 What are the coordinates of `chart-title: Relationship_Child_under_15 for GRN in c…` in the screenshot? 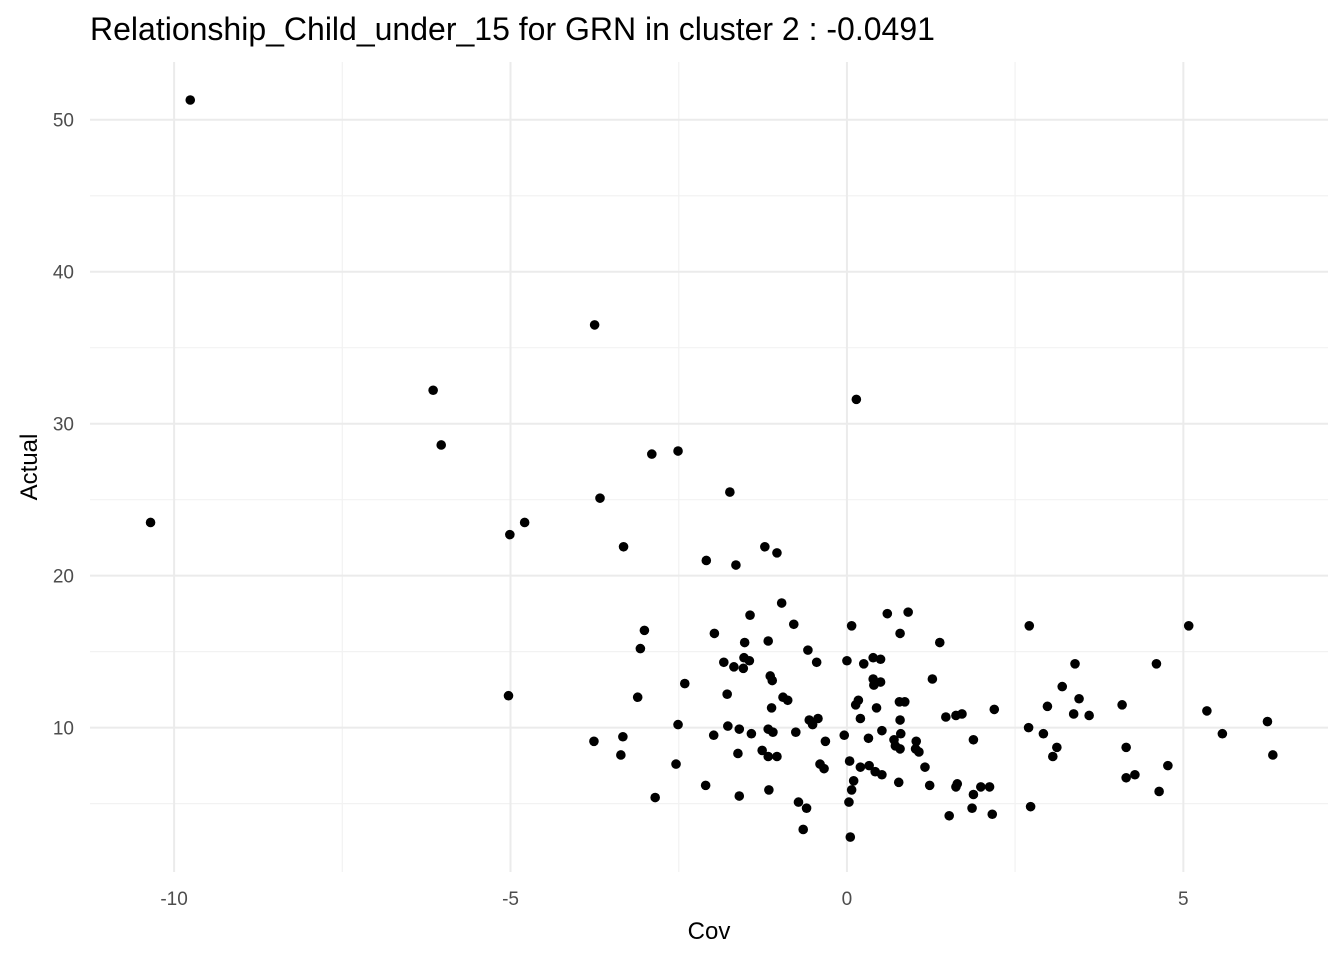 It's located at (512, 29).